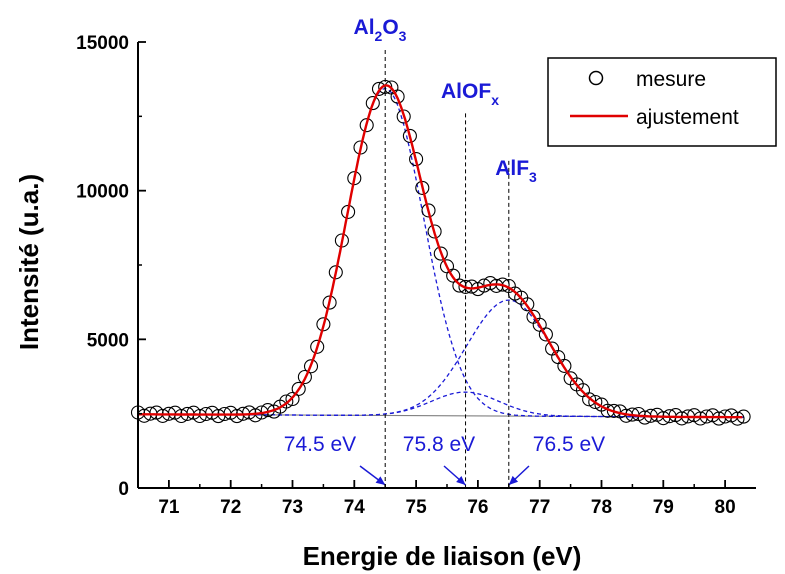 Image resolution: width=785 pixels, height=574 pixels. Describe the element at coordinates (29, 262) in the screenshot. I see `y-axis-title: Intensité (u.a.)` at that location.